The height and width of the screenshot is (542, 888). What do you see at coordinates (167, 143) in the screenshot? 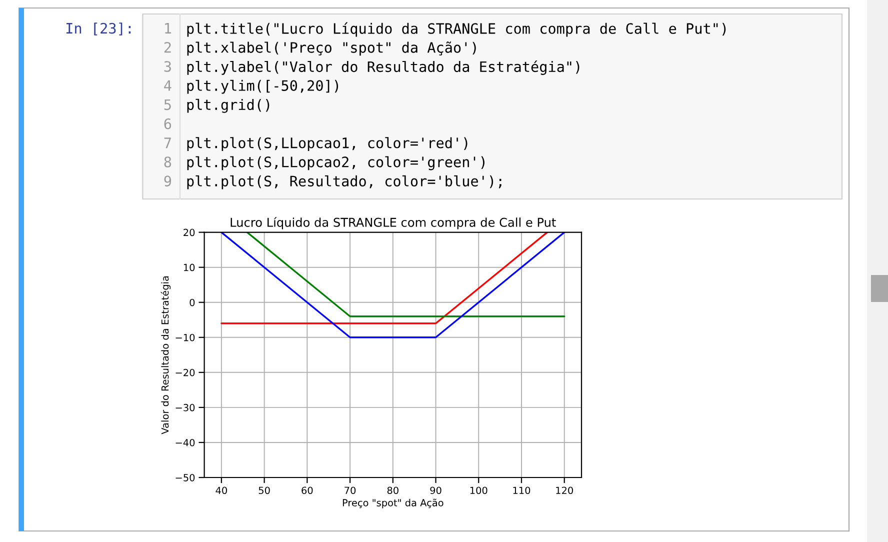
I see `text: 7` at bounding box center [167, 143].